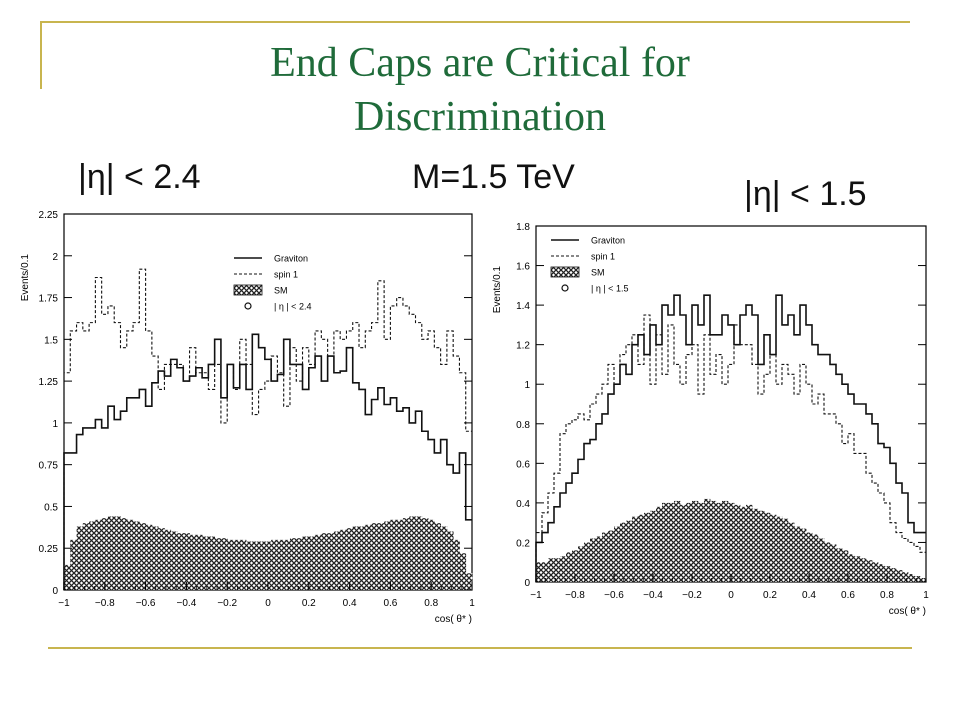 This screenshot has width=960, height=720. I want to click on x-tick-label: −0.2, so click(227, 603).